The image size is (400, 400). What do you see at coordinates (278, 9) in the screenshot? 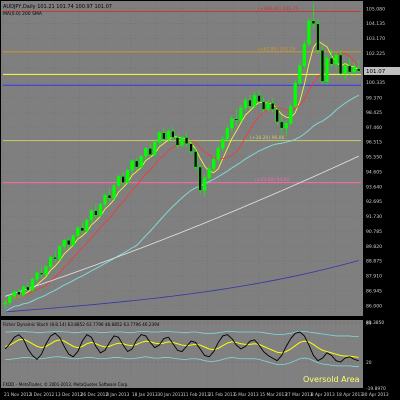
I see `fib-label: (+100.00) 105.75` at bounding box center [278, 9].